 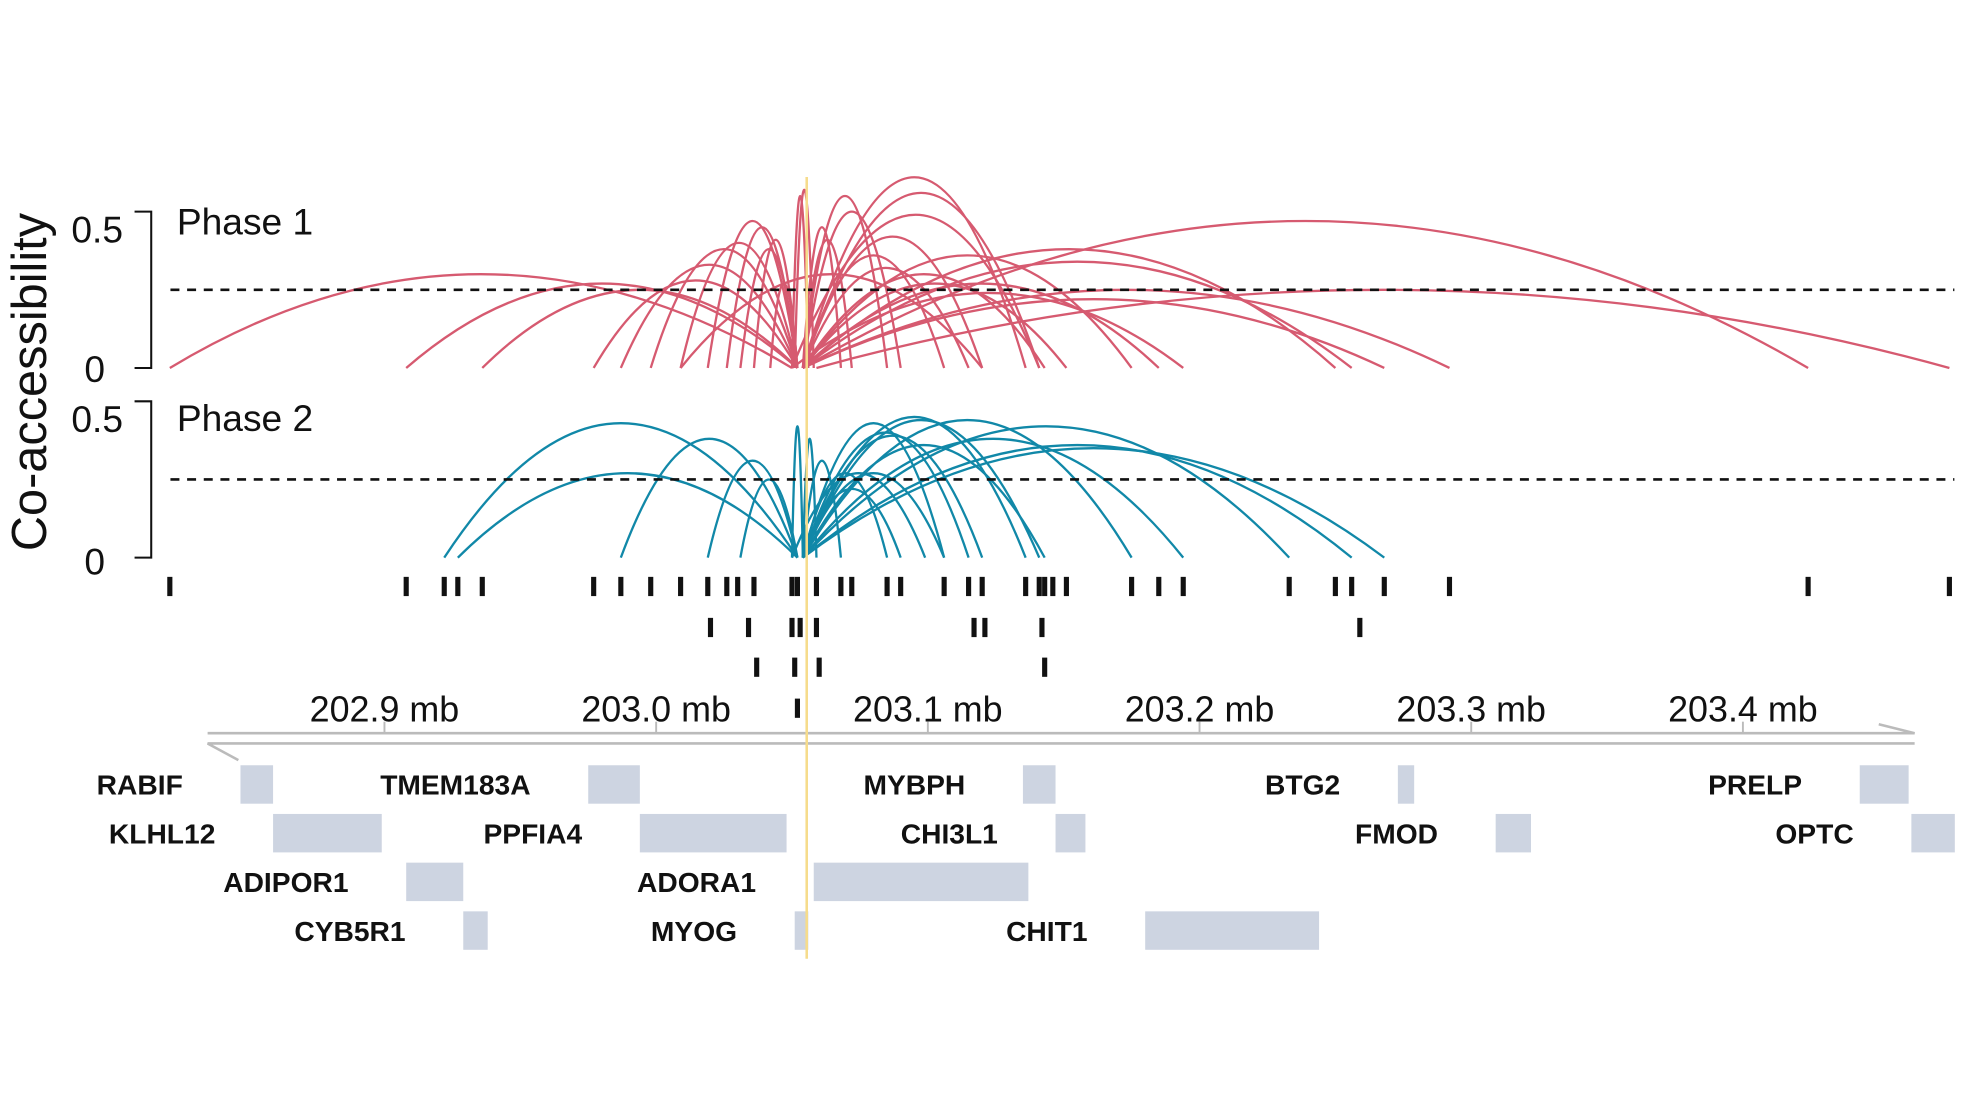 What do you see at coordinates (656, 710) in the screenshot?
I see `x-tick-label: 203.0 mb` at bounding box center [656, 710].